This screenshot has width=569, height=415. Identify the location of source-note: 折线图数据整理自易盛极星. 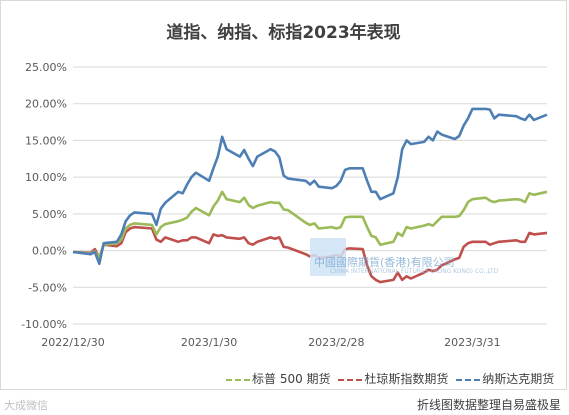
(488, 405).